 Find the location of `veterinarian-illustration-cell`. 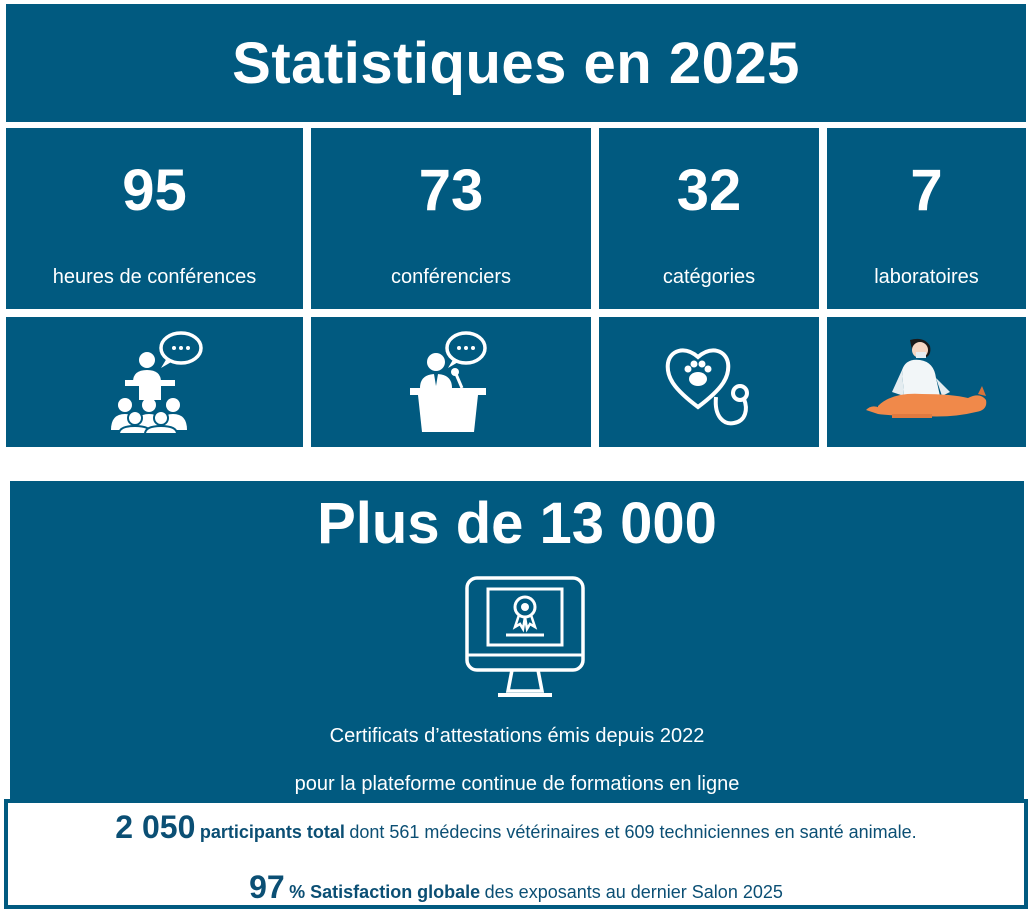

veterinarian-illustration-cell is located at coordinates (926, 382).